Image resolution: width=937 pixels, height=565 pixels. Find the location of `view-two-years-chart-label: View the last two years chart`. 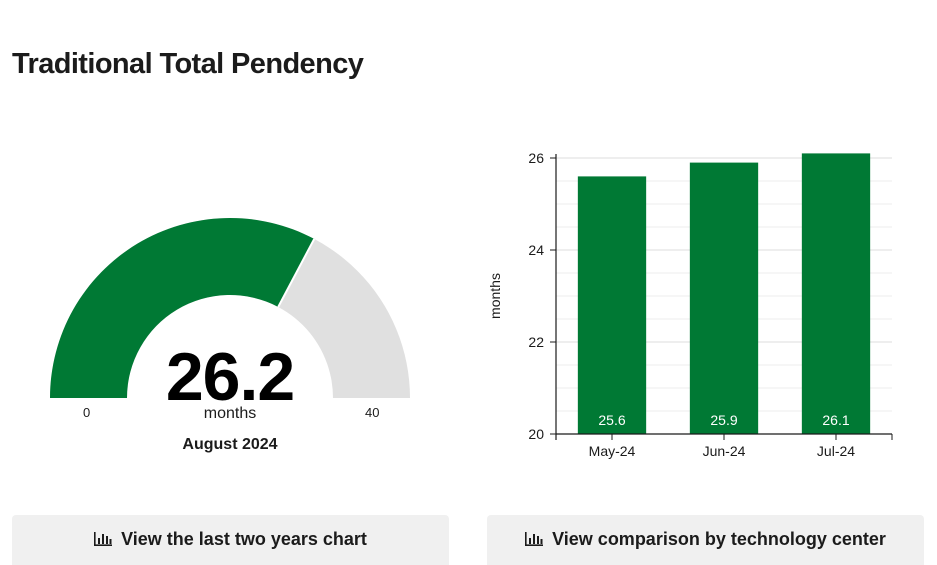

view-two-years-chart-label: View the last two years chart is located at coordinates (244, 538).